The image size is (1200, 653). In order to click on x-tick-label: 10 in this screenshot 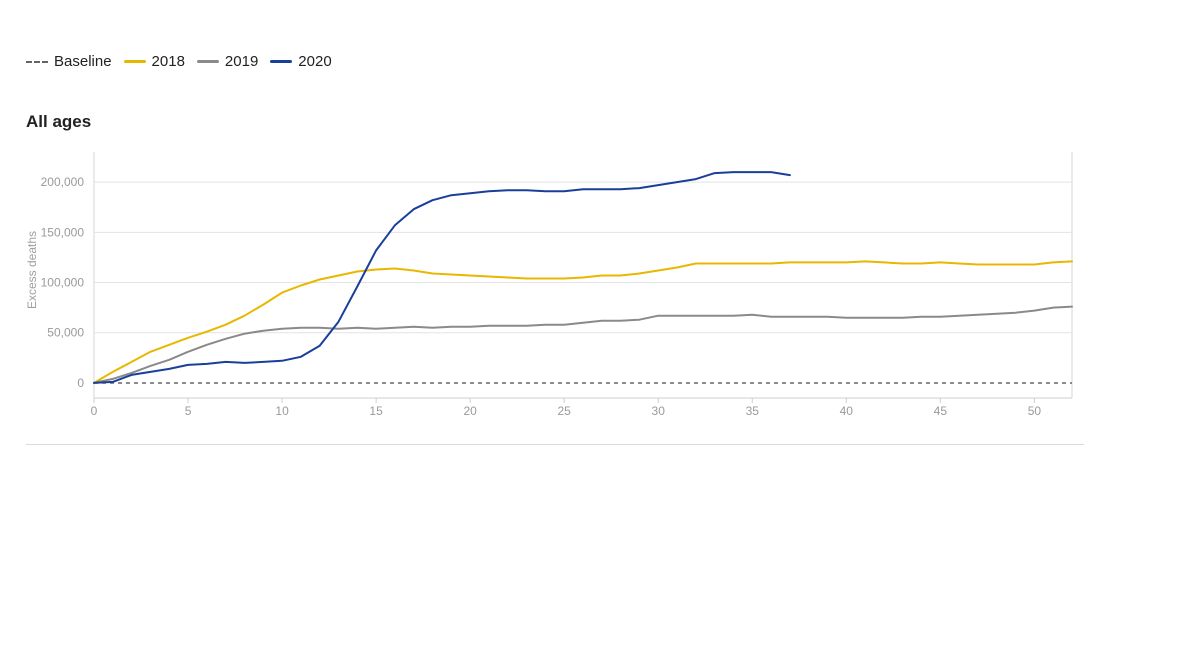, I will do `click(282, 411)`.